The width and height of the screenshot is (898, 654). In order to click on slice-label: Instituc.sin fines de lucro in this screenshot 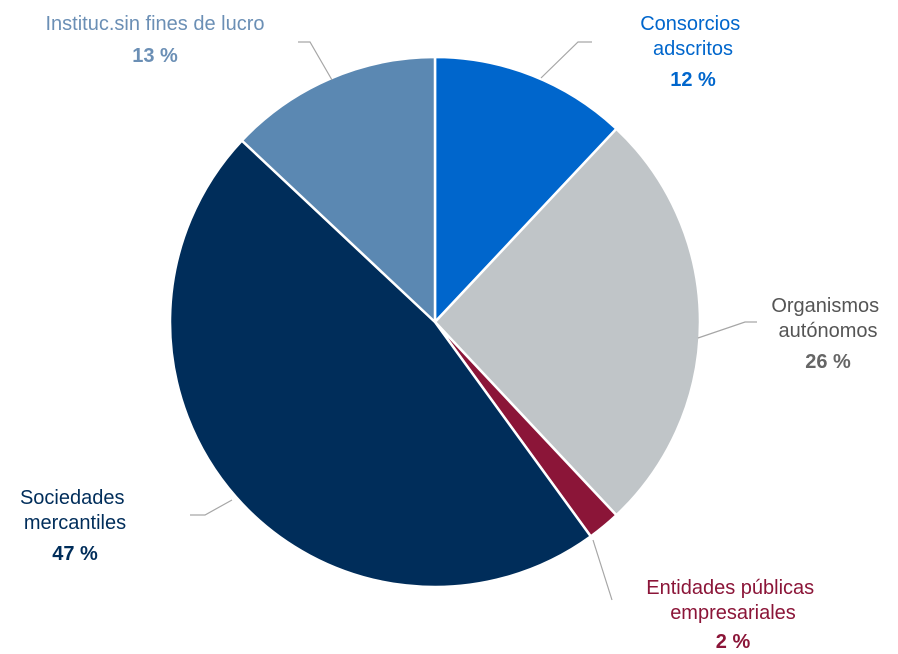, I will do `click(155, 24)`.